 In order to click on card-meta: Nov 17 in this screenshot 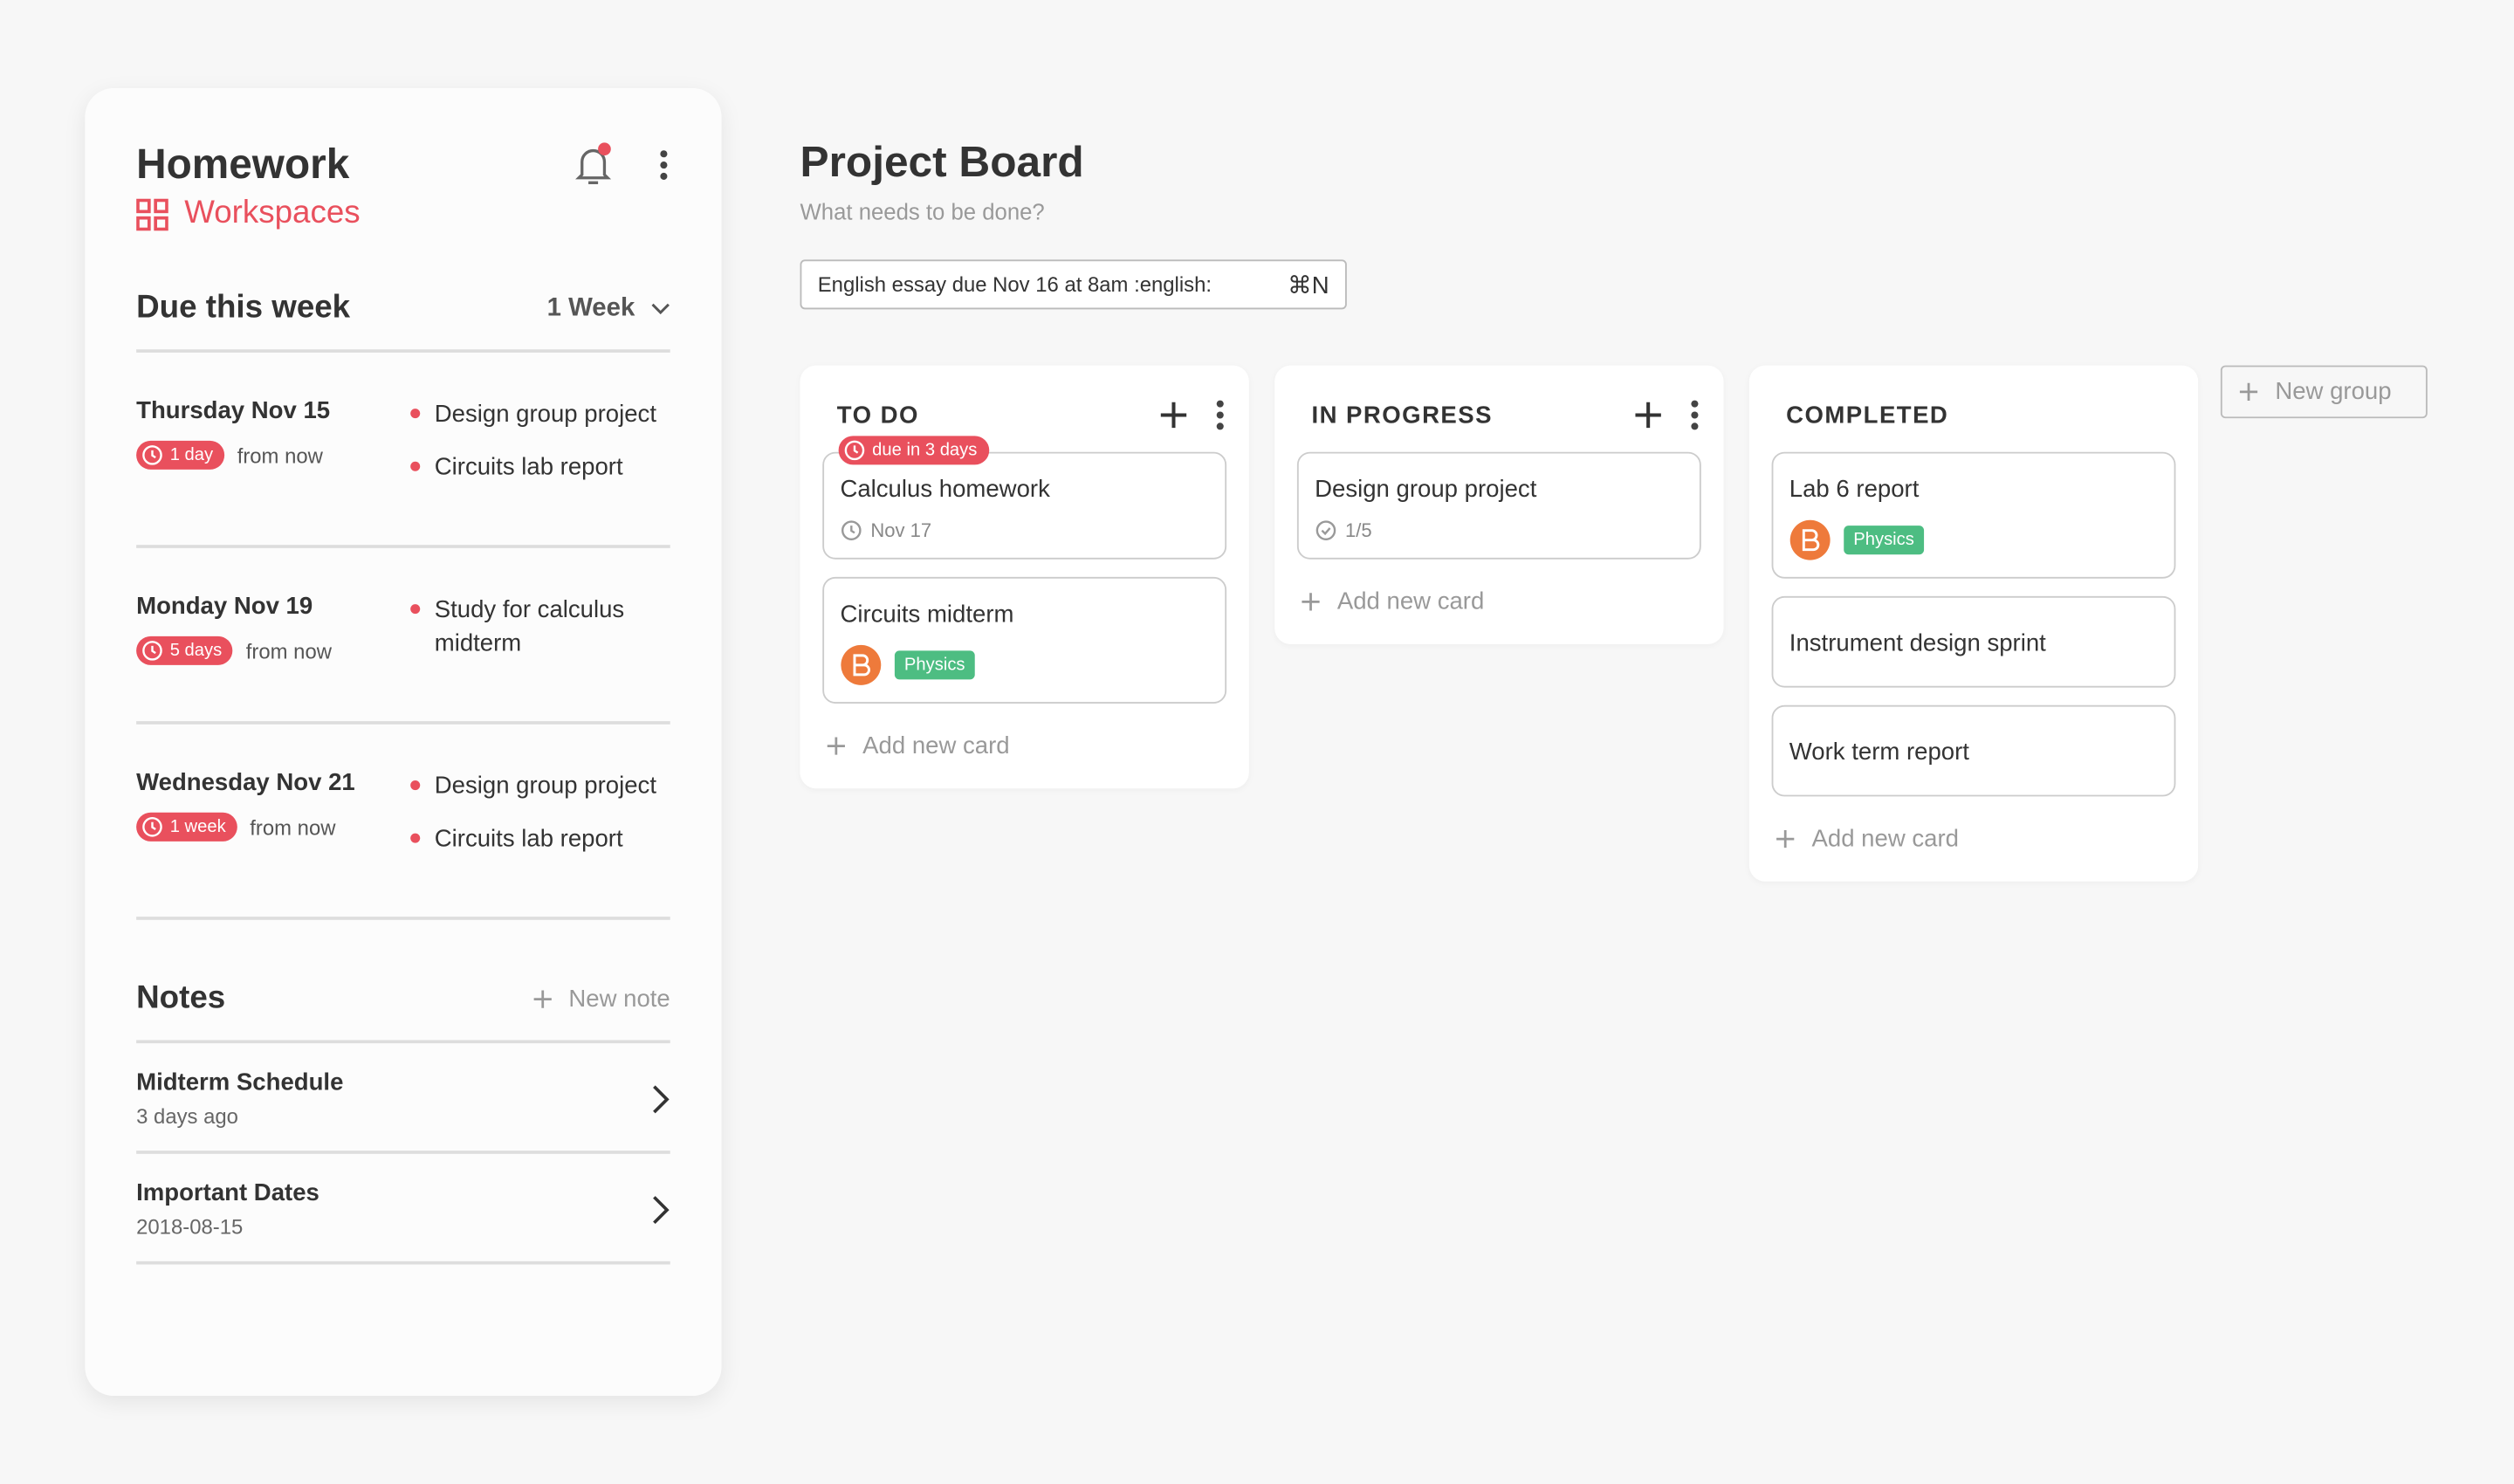, I will do `click(1024, 530)`.